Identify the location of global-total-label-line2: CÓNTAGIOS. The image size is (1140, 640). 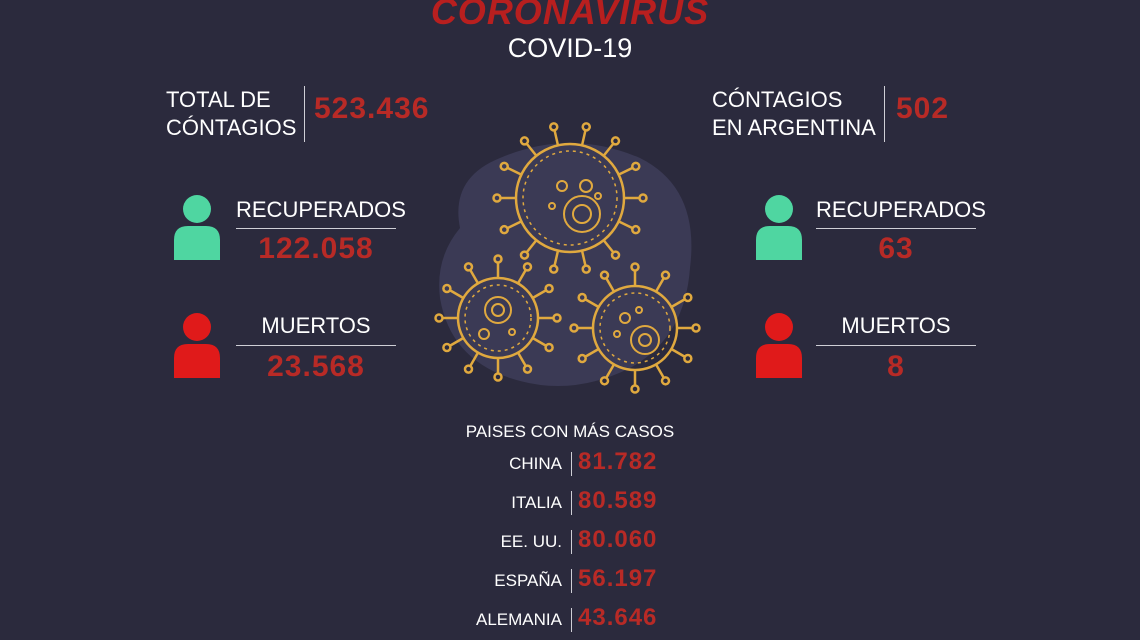
(231, 127).